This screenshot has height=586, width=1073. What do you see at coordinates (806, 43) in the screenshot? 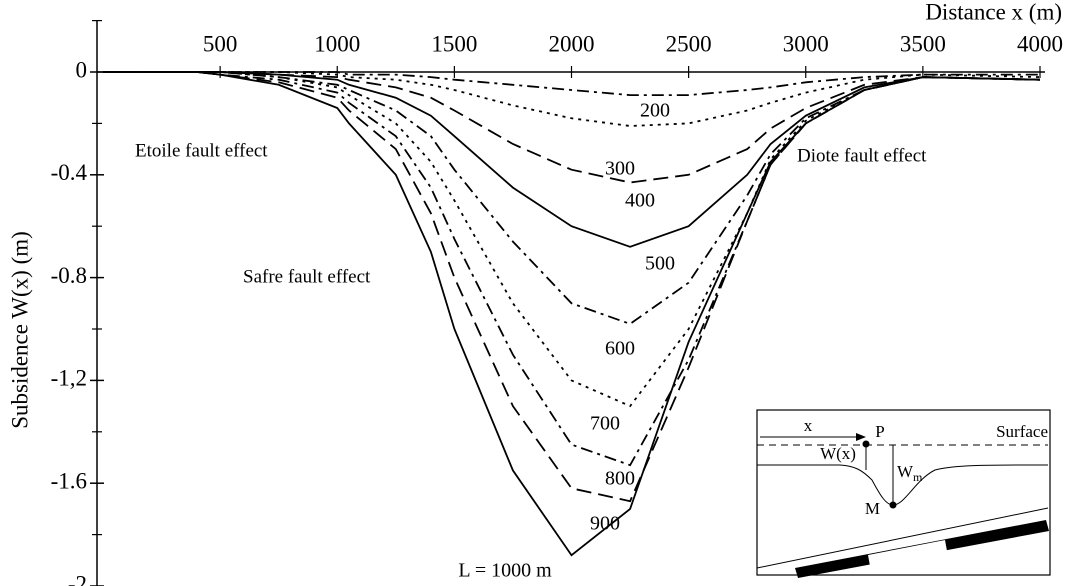
I see `x-tick-label: 3000` at bounding box center [806, 43].